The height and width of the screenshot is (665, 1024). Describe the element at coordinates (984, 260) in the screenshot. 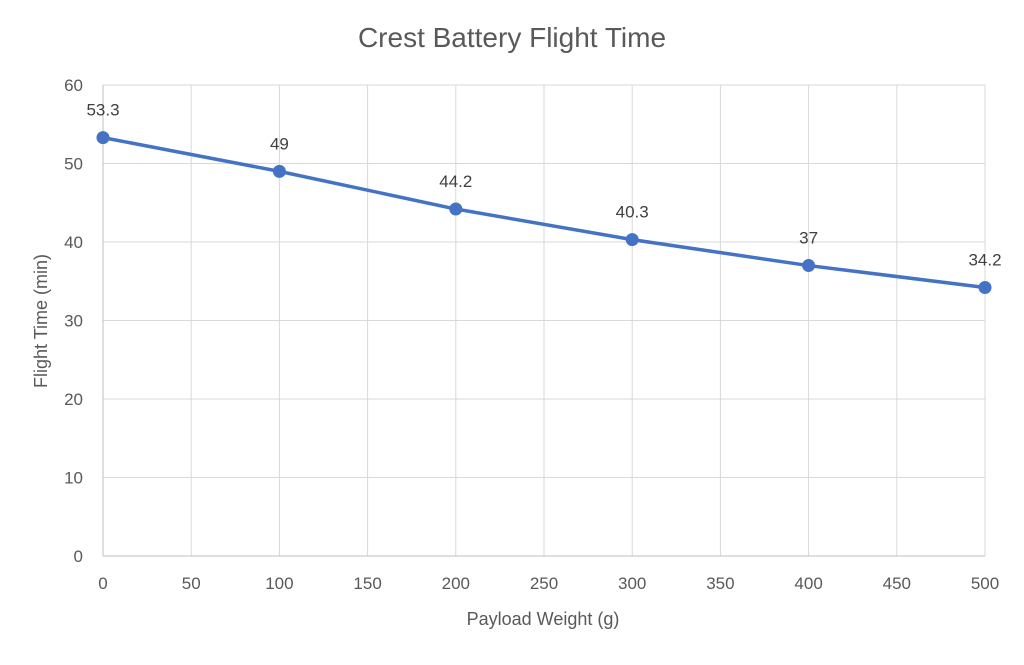

I see `data-label: 34.2` at that location.